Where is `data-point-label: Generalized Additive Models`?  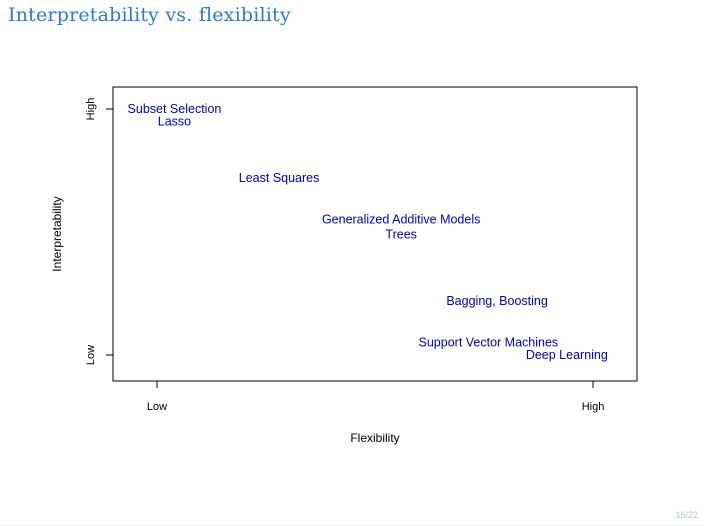
data-point-label: Generalized Additive Models is located at coordinates (401, 220).